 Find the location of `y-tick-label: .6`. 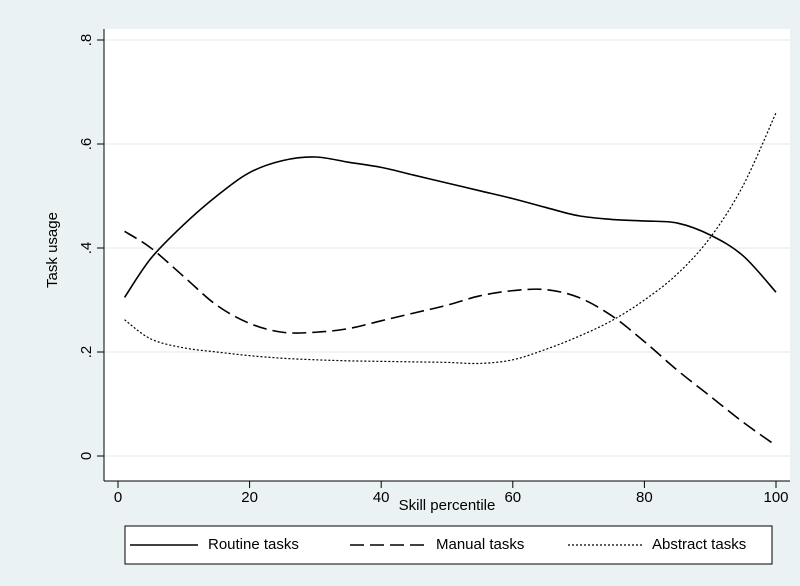

y-tick-label: .6 is located at coordinates (86, 144).